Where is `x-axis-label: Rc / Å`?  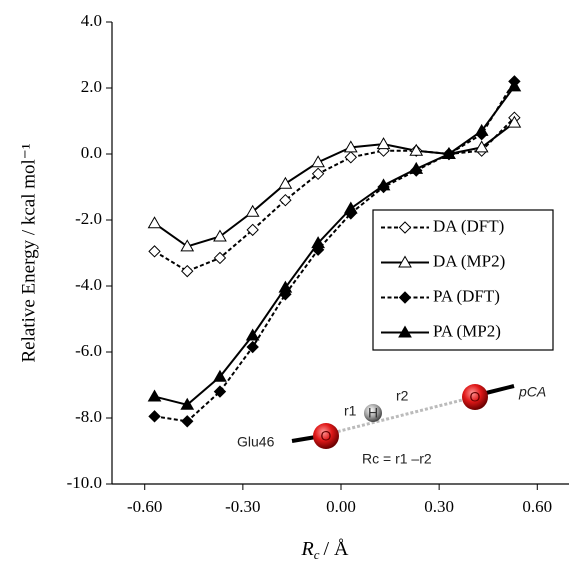
x-axis-label: Rc / Å is located at coordinates (325, 550).